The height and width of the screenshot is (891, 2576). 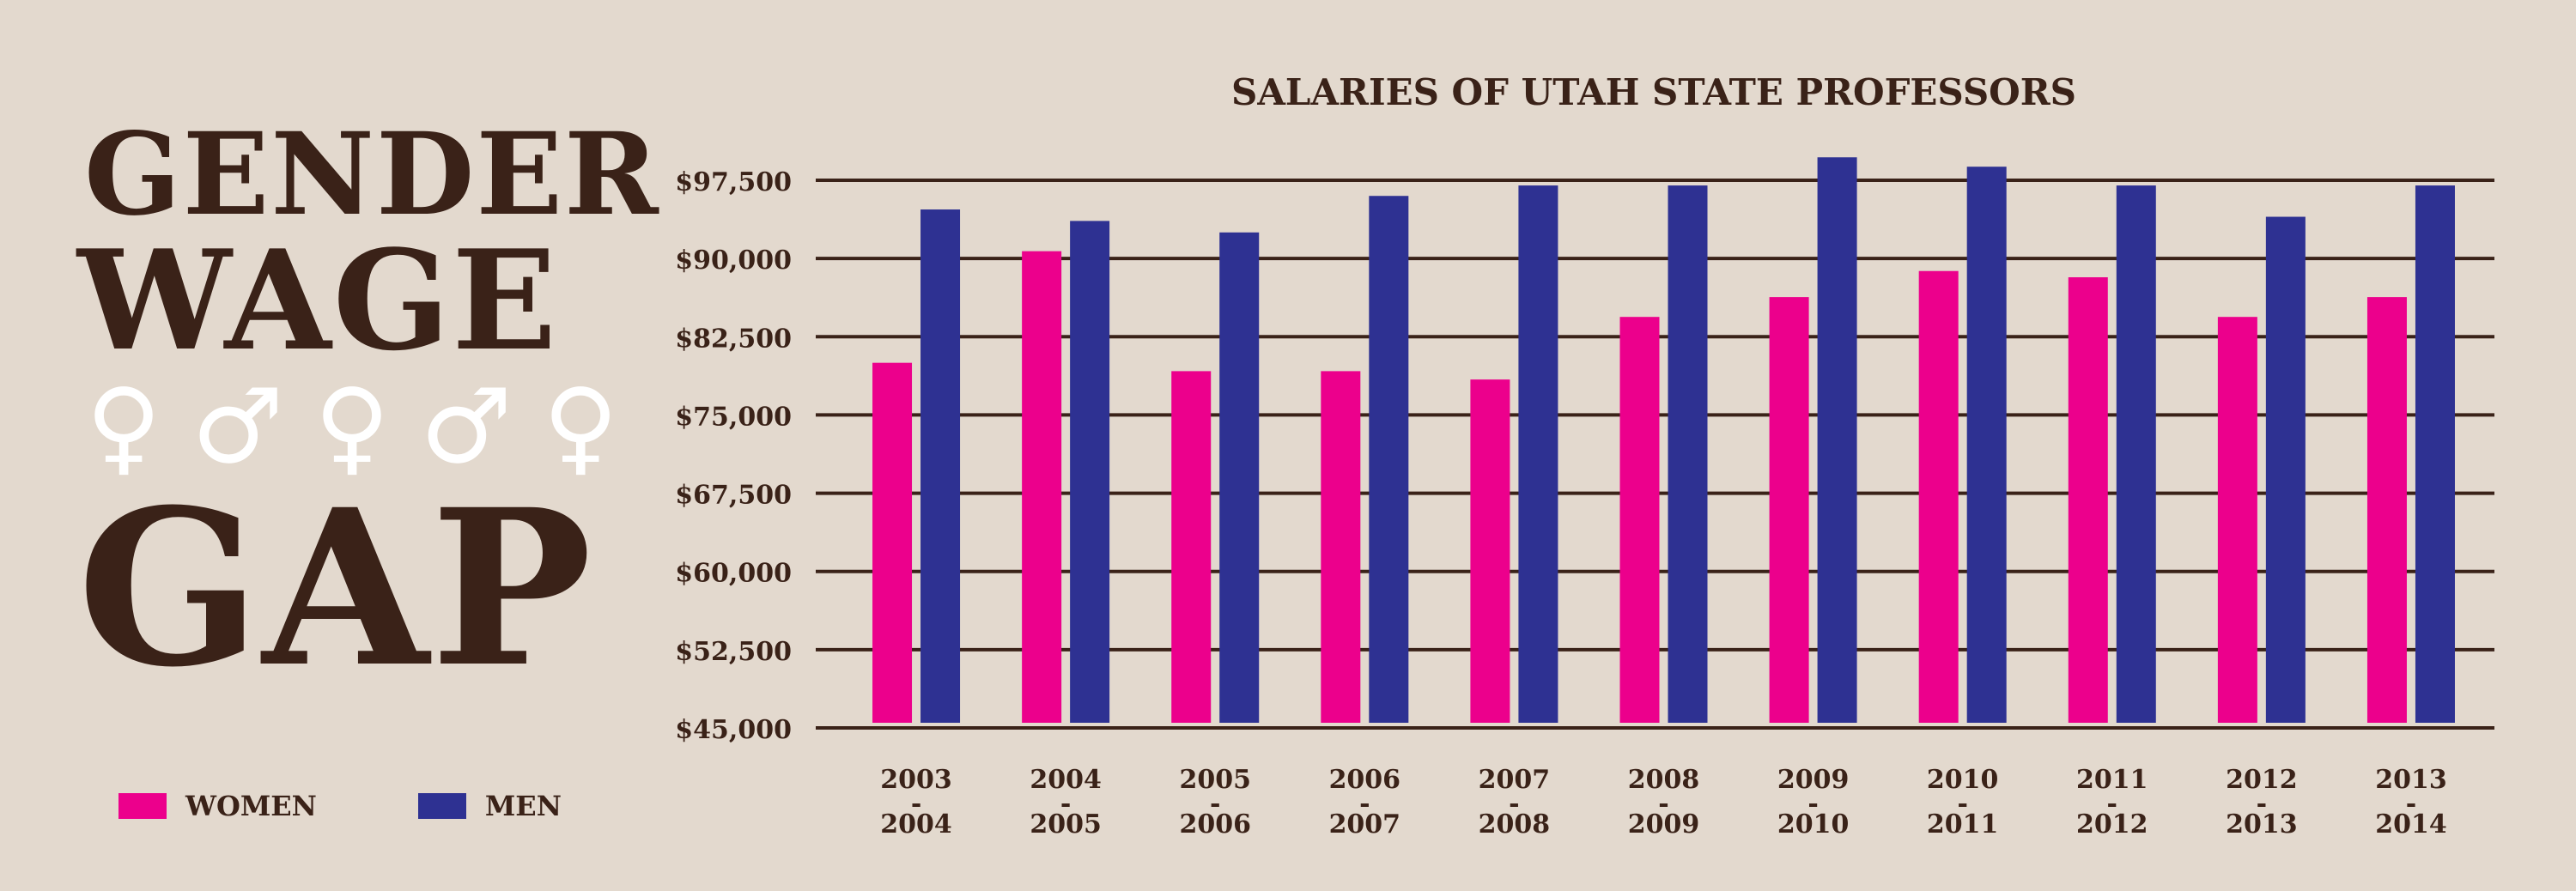 What do you see at coordinates (733, 496) in the screenshot?
I see `y-tick-label: $67,500` at bounding box center [733, 496].